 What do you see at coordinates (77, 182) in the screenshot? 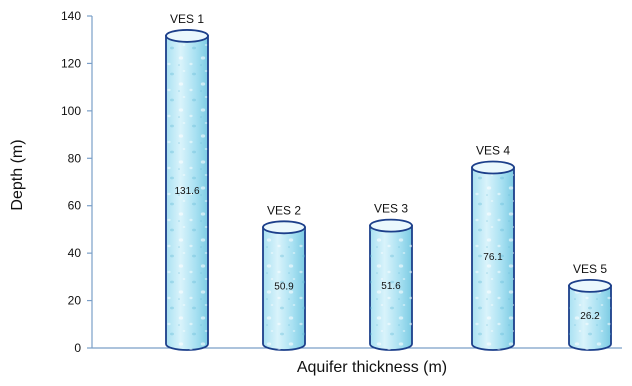
I see `y-axis: 0 20 40 60 80 100 120 140` at bounding box center [77, 182].